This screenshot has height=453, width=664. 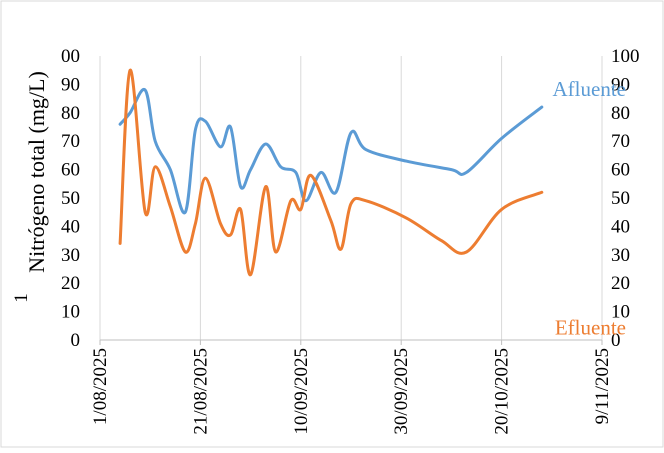 What do you see at coordinates (301, 391) in the screenshot?
I see `x-tick-label: 10/09/2025` at bounding box center [301, 391].